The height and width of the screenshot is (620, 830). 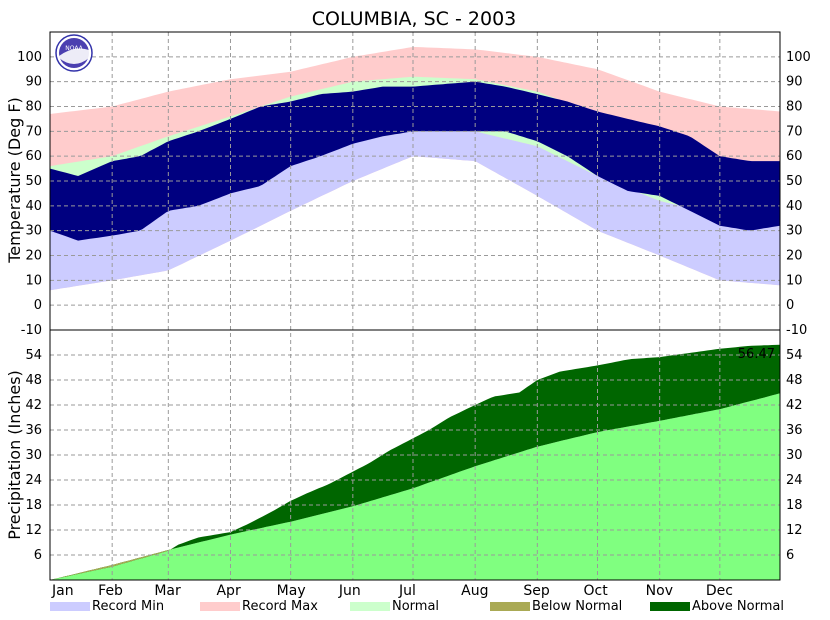 What do you see at coordinates (794, 181) in the screenshot?
I see `temp-tick-label-right: 50` at bounding box center [794, 181].